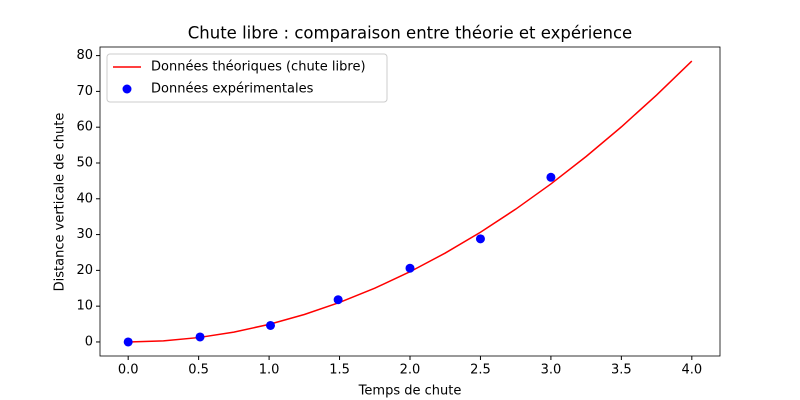 This screenshot has height=400, width=800. What do you see at coordinates (84, 198) in the screenshot?
I see `y-tick-label: 40` at bounding box center [84, 198].